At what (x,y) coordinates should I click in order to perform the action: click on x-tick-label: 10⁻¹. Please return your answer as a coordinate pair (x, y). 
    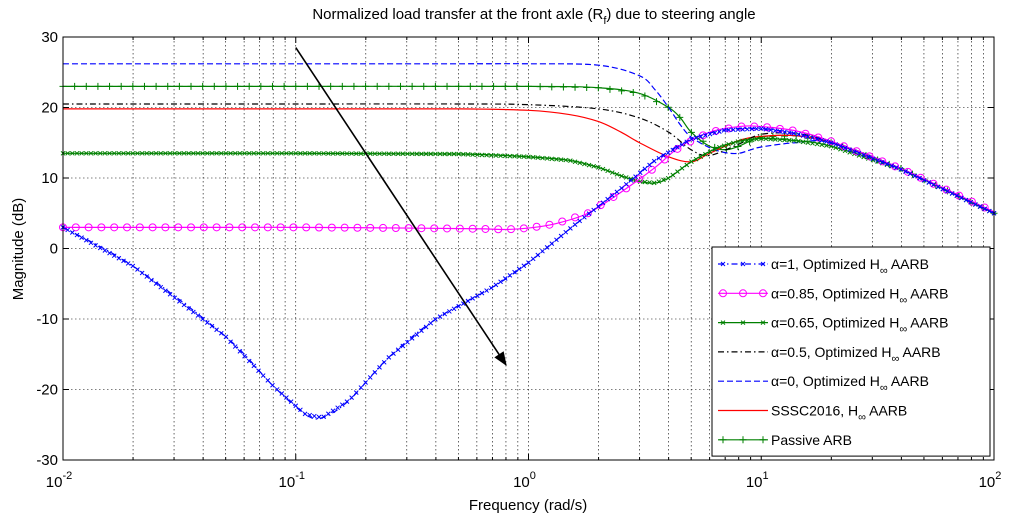
    Looking at the image, I should click on (292, 480).